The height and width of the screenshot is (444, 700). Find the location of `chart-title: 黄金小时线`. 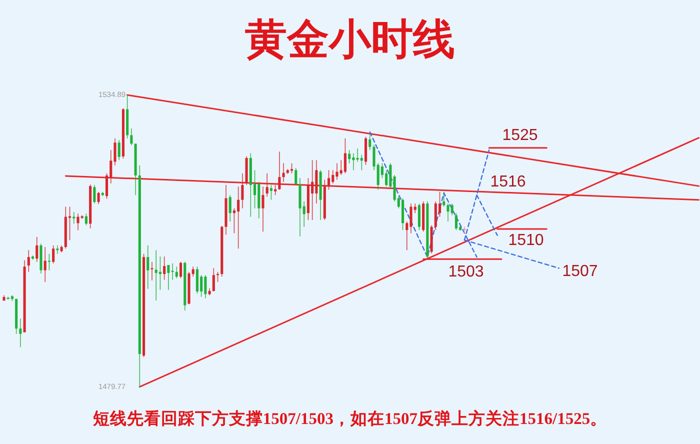

chart-title: 黄金小时线 is located at coordinates (350, 41).